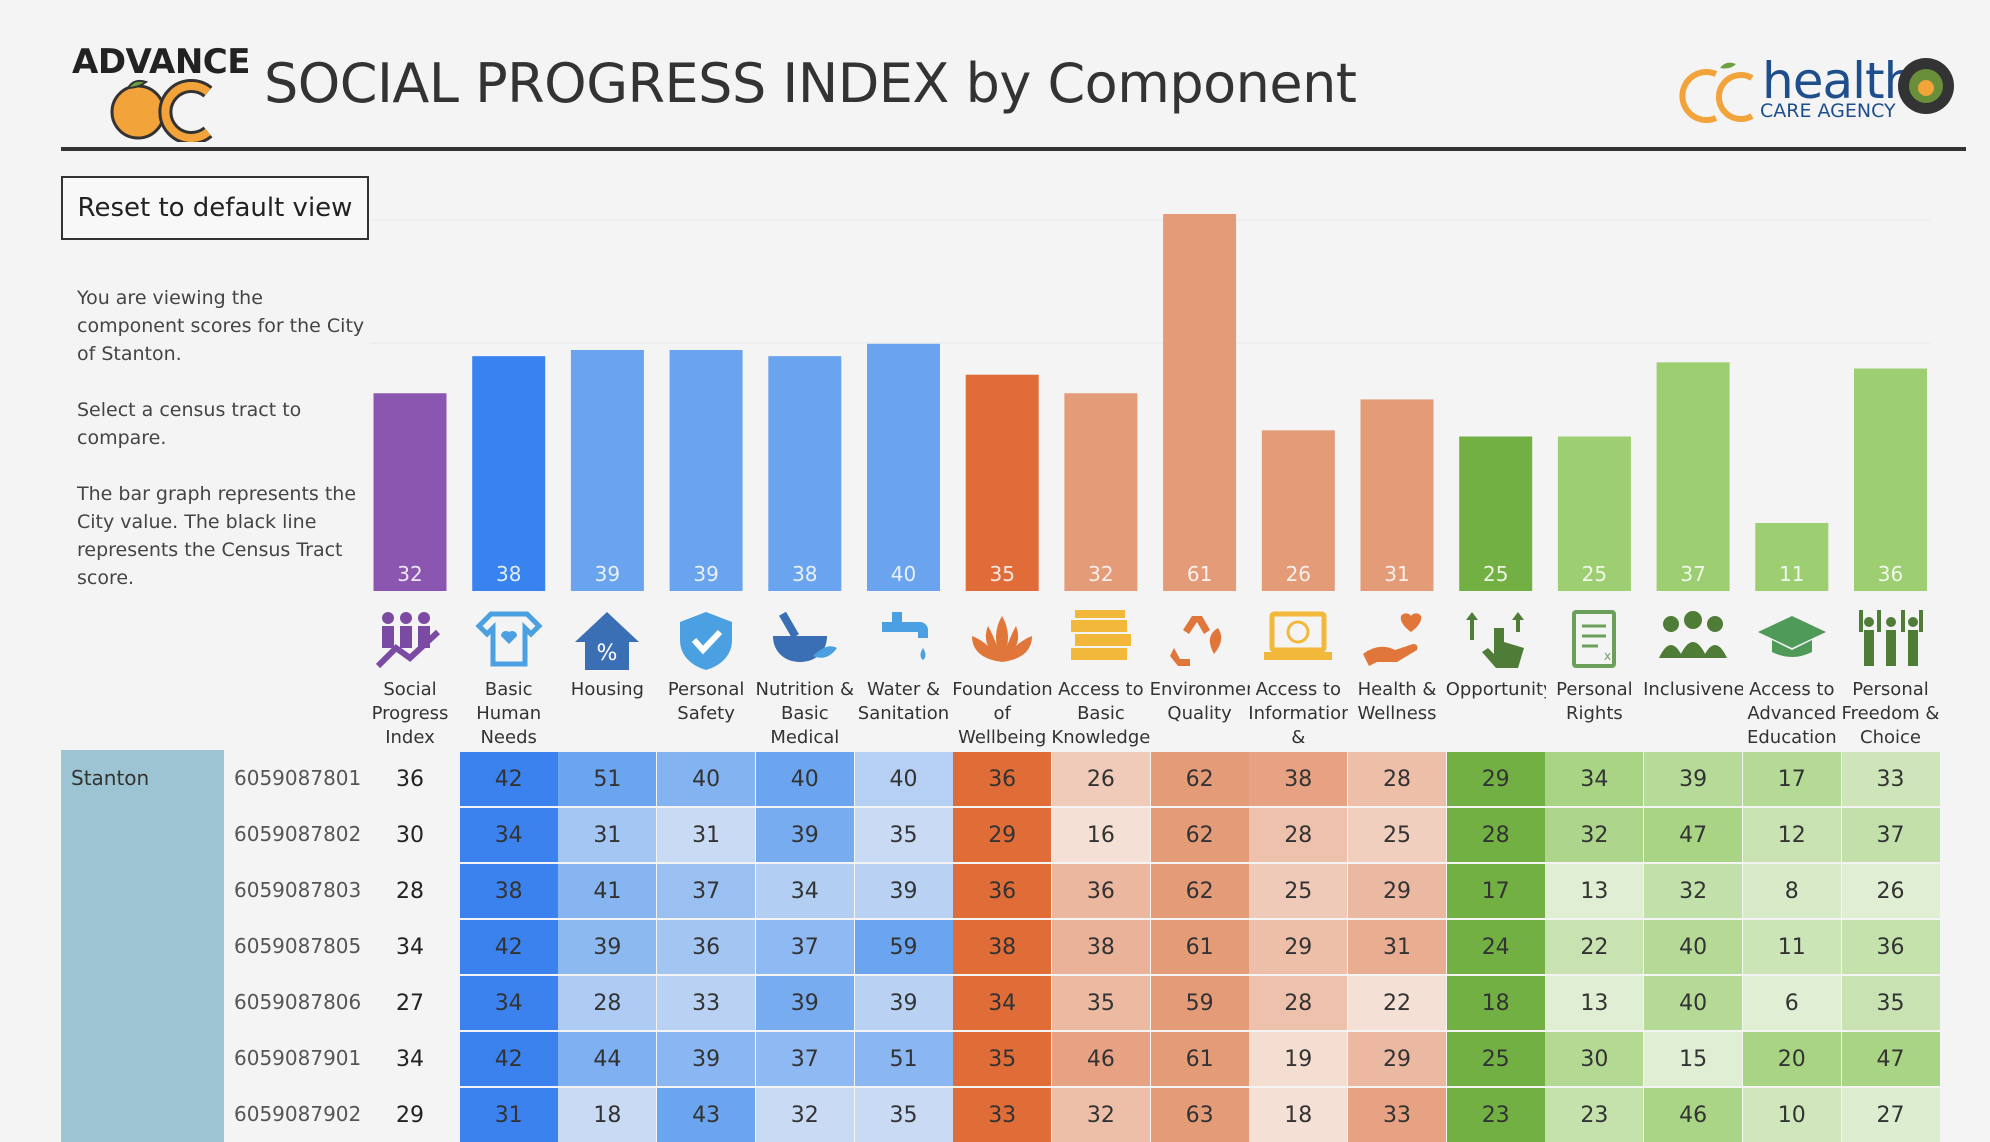 The height and width of the screenshot is (1142, 1990). Describe the element at coordinates (410, 779) in the screenshot. I see `spi-value: 36` at that location.